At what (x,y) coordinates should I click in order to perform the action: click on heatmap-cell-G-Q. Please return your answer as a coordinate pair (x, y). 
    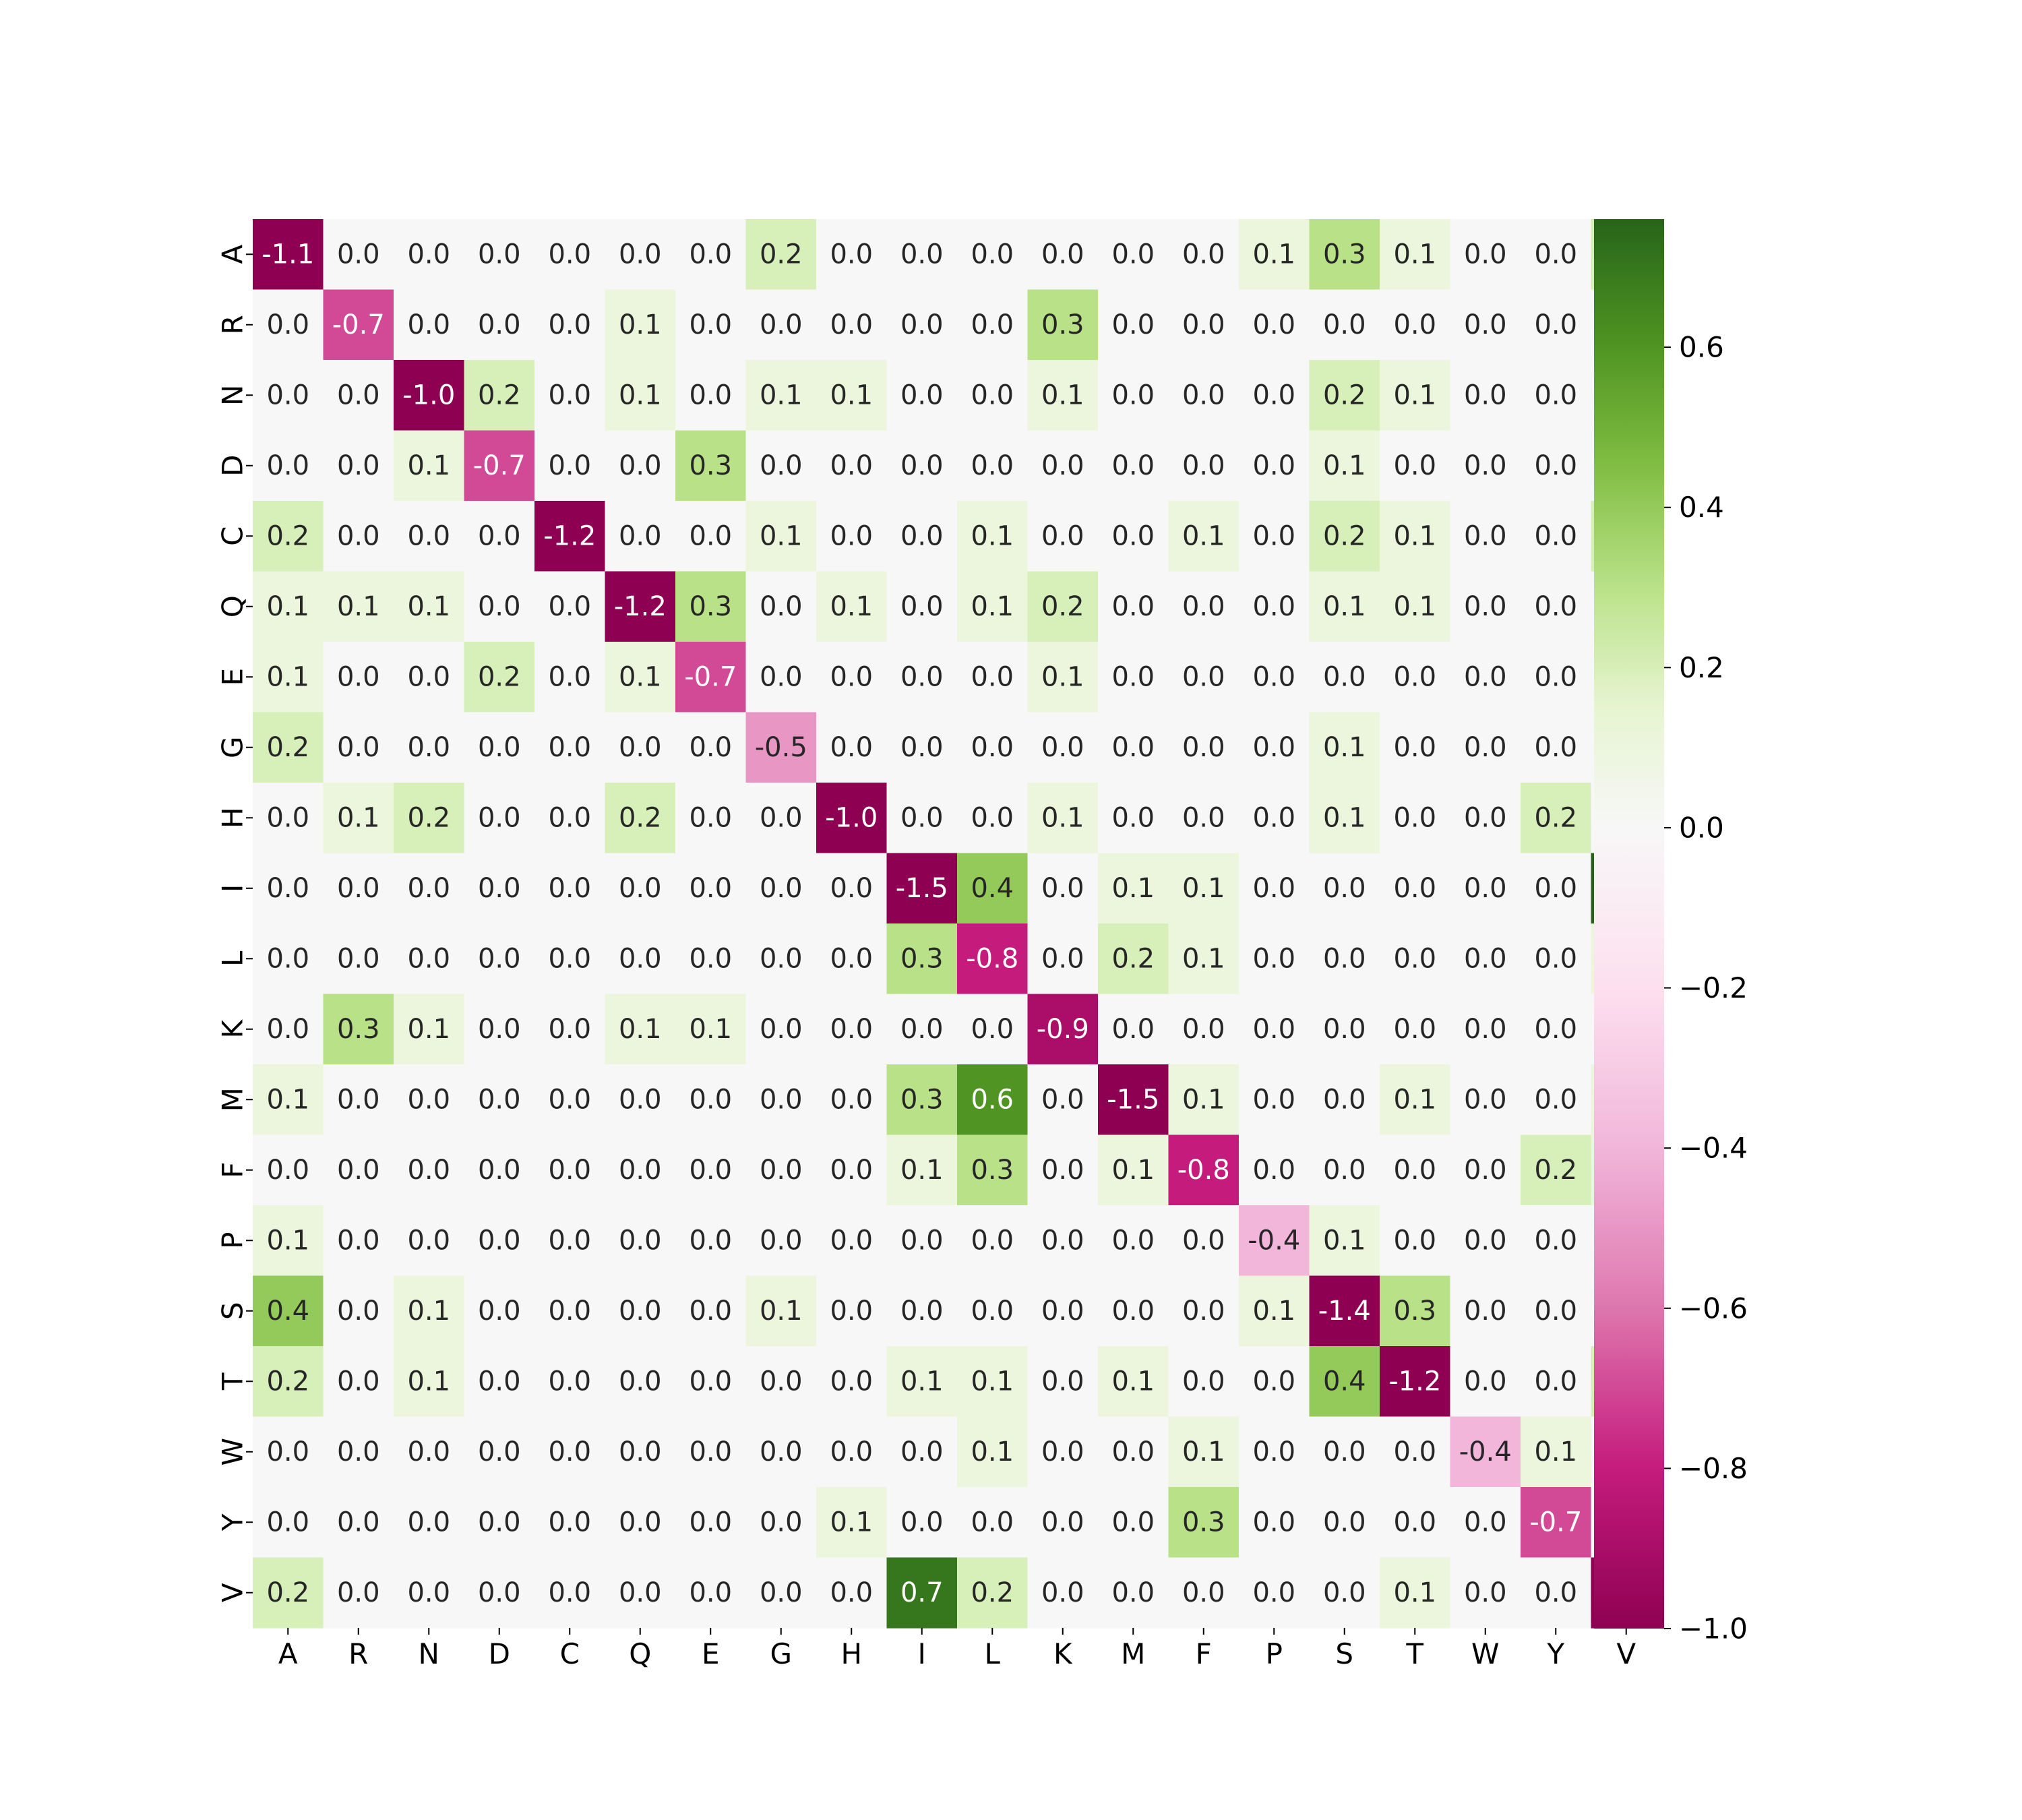
    Looking at the image, I should click on (640, 748).